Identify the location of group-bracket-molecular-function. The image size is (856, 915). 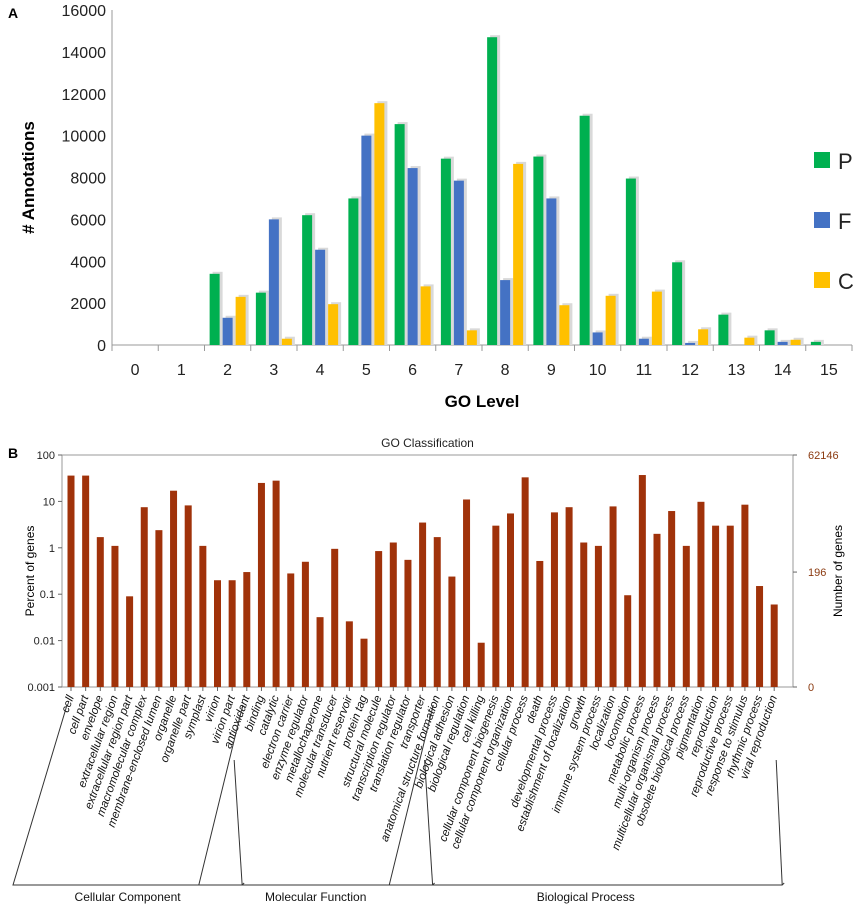
(316, 795).